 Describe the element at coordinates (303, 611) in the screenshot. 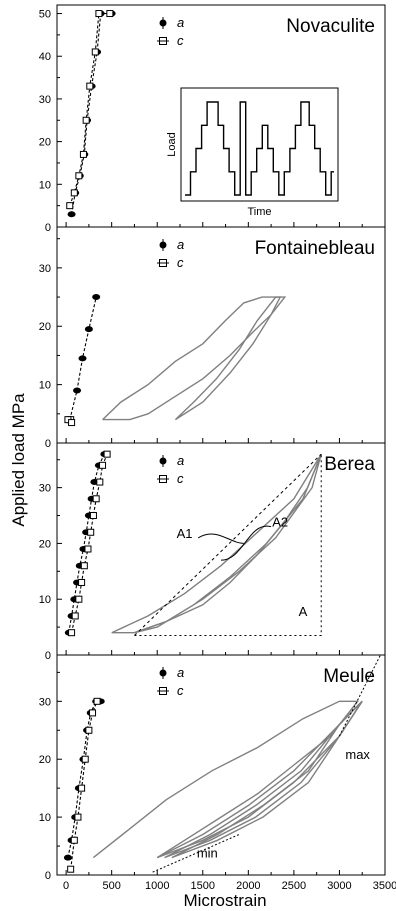

I see `annotation-A: A` at that location.